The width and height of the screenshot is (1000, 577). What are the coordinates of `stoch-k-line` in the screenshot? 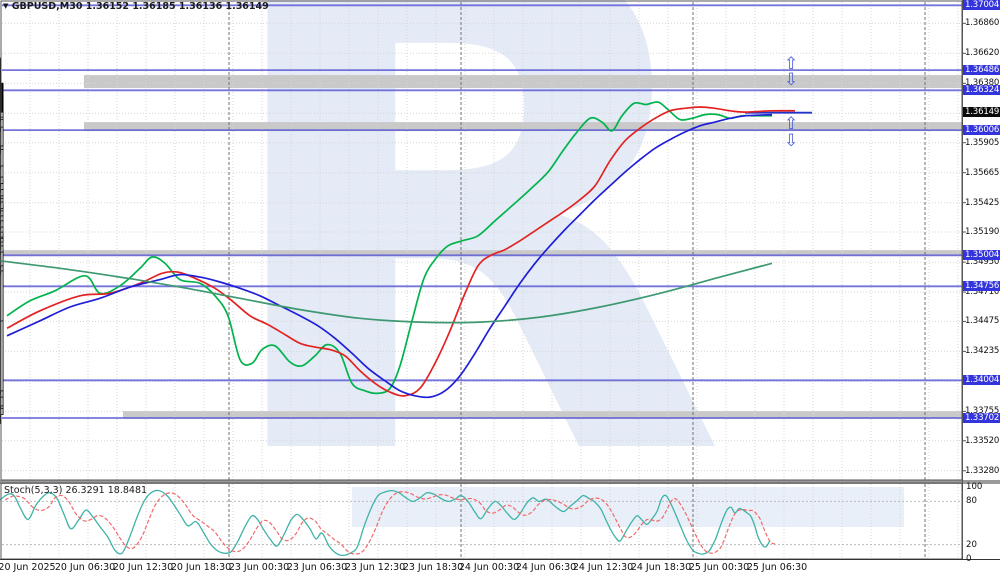 It's located at (385, 523).